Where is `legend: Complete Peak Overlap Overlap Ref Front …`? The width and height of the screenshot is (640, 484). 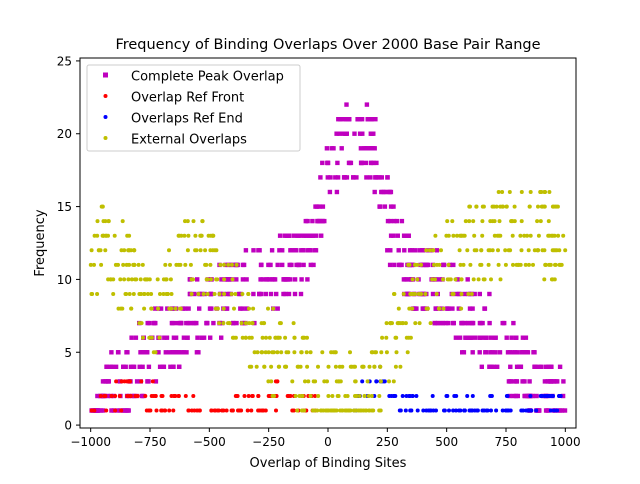 legend: Complete Peak Overlap Overlap Ref Front … is located at coordinates (193, 108).